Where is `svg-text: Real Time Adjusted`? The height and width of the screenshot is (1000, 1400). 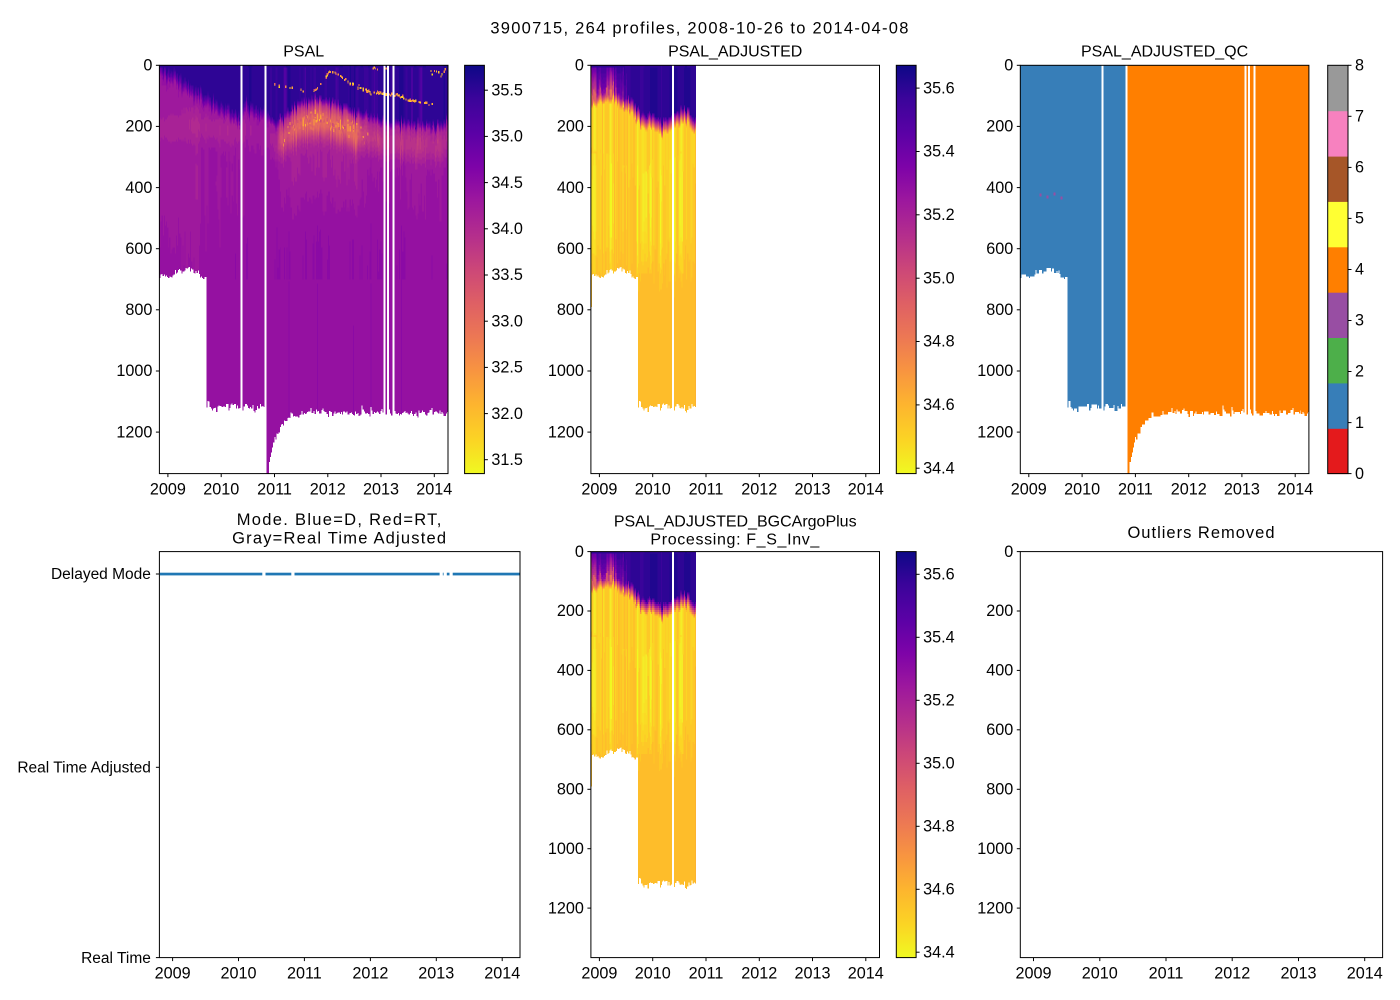
svg-text: Real Time Adjusted is located at coordinates (84, 768).